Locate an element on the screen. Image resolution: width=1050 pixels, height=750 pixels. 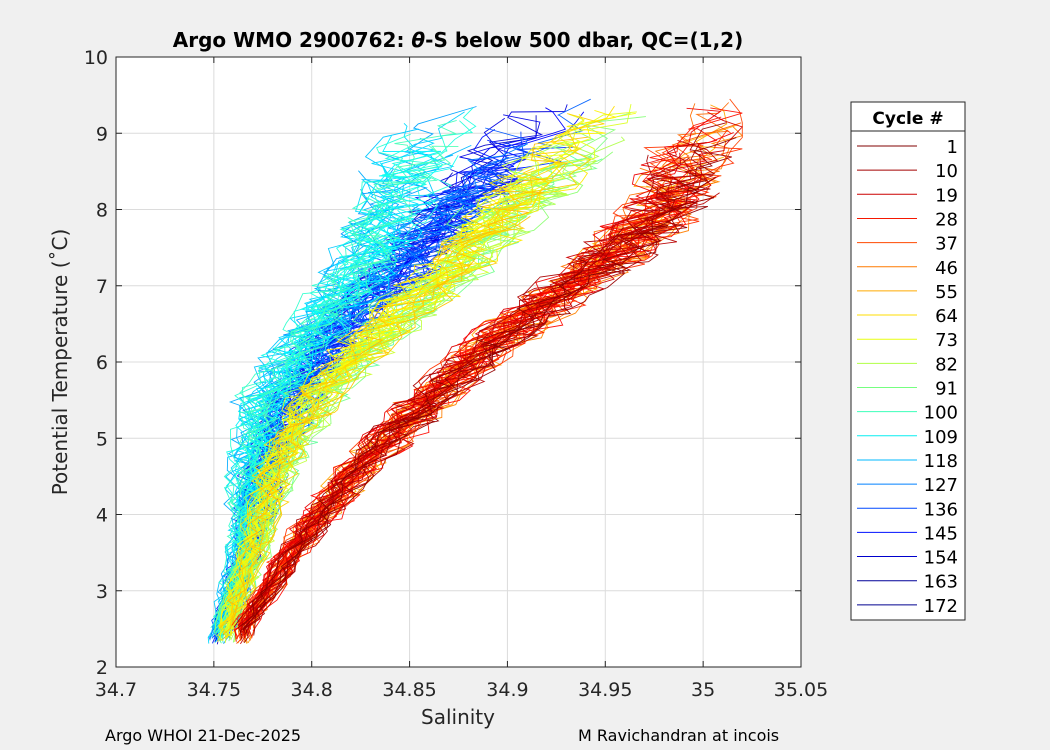
legend-entry-label: 100 is located at coordinates (941, 413).